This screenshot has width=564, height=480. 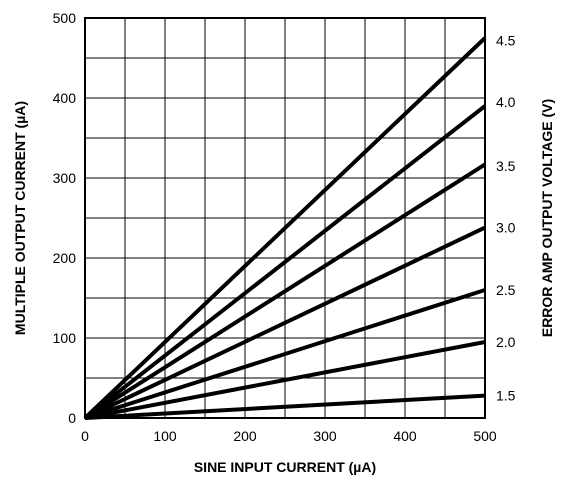 I want to click on y-tick-label: 400, so click(x=65, y=98).